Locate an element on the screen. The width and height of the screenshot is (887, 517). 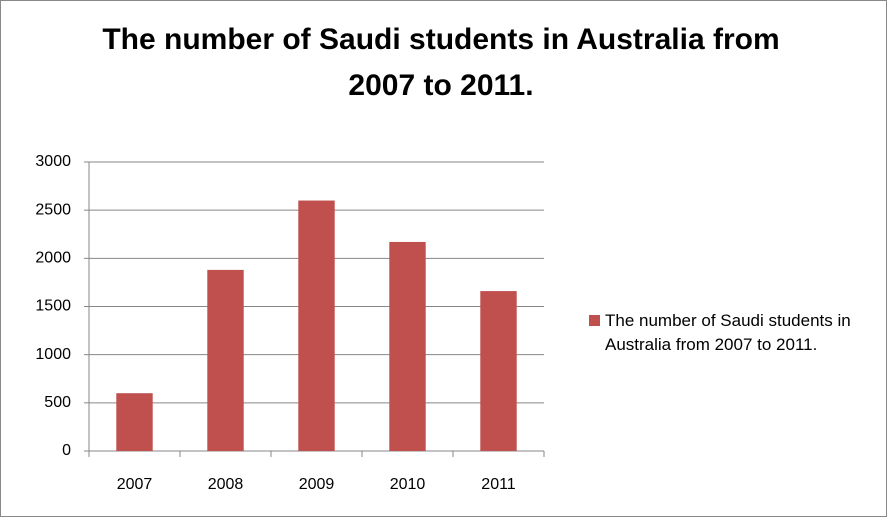
x-tick-label: 2007 is located at coordinates (135, 484).